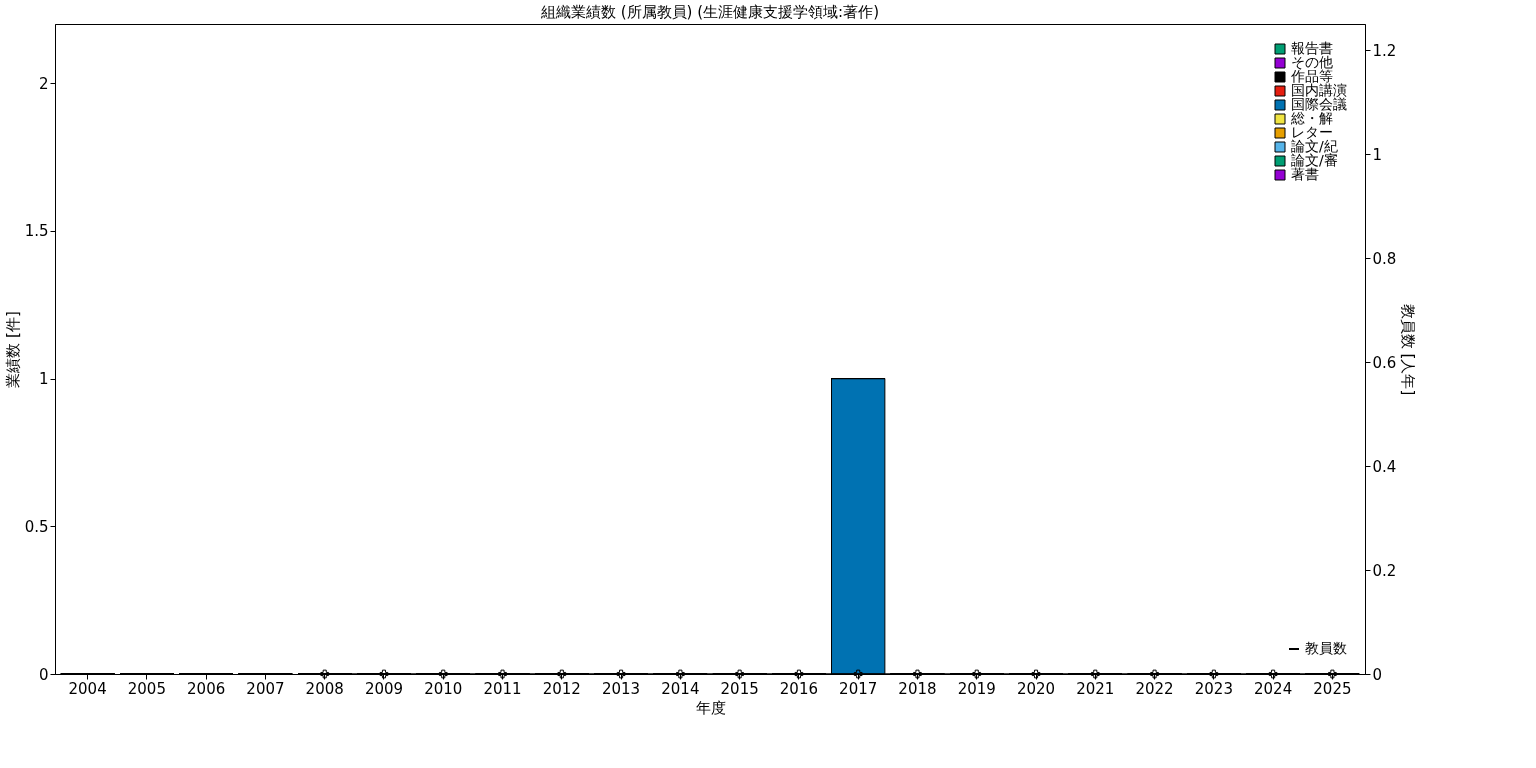 The width and height of the screenshot is (1536, 768). Describe the element at coordinates (1384, 570) in the screenshot. I see `y2-tick-label: 0.2` at that location.